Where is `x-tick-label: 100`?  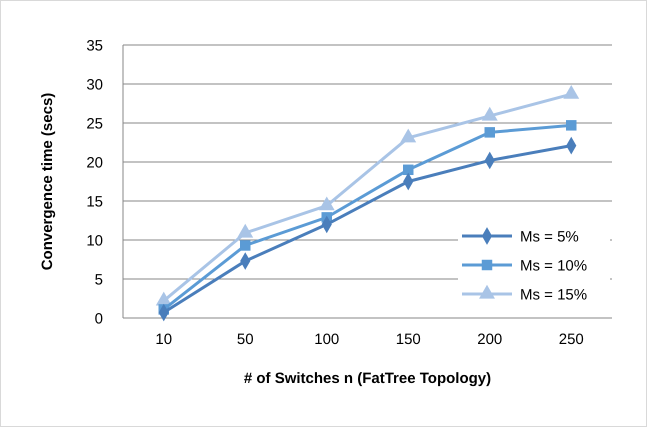
x-tick-label: 100 is located at coordinates (327, 339).